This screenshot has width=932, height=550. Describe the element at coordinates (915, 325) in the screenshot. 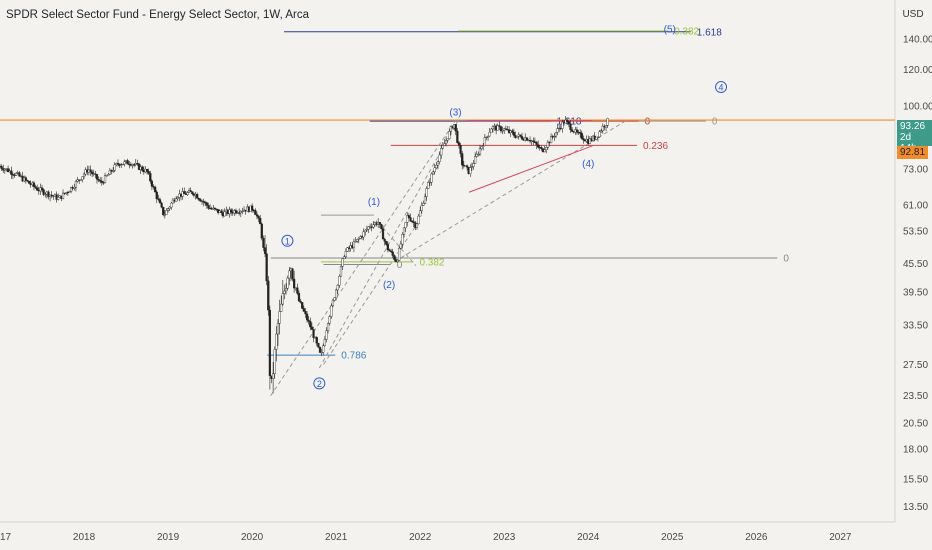

I see `y-tick-label: 33.50` at that location.